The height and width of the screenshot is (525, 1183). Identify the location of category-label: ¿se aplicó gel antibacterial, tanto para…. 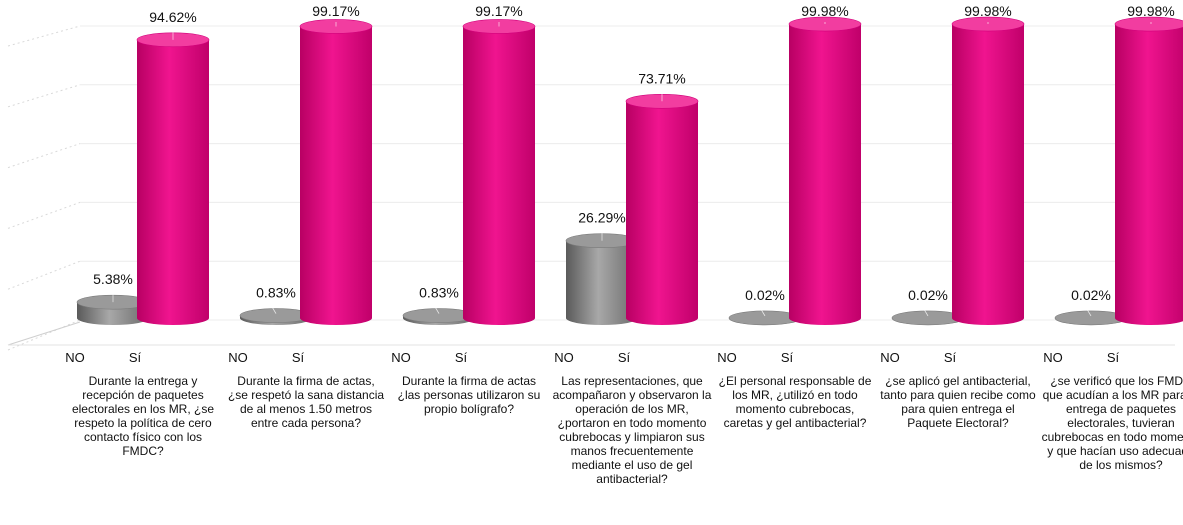
(958, 402).